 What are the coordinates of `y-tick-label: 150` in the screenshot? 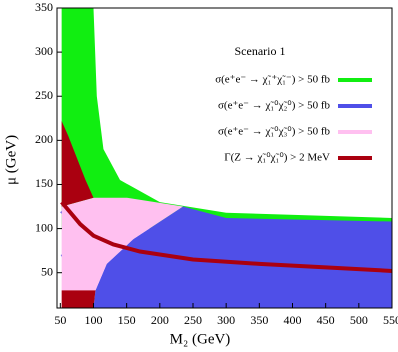 It's located at (44, 183).